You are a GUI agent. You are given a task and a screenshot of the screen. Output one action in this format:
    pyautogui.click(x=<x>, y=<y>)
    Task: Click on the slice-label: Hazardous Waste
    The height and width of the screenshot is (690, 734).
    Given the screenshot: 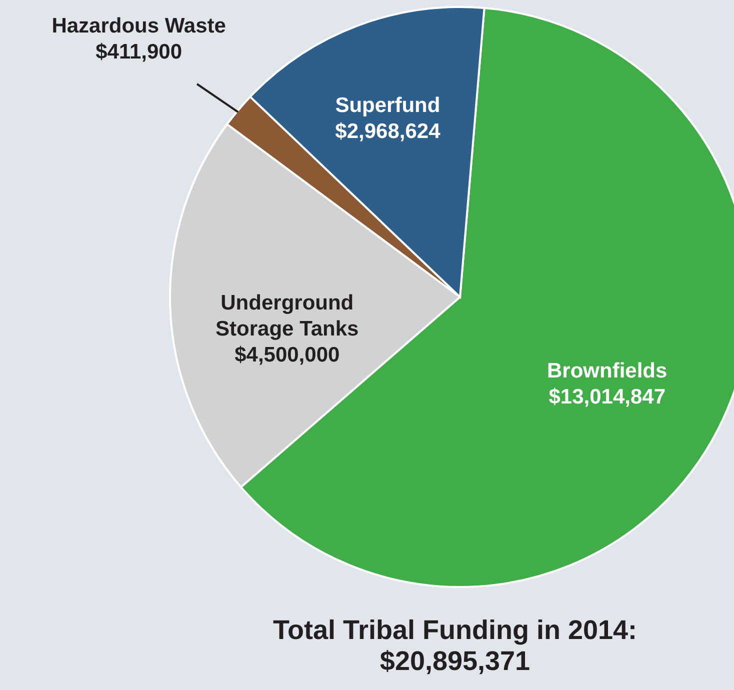 What is the action you would take?
    pyautogui.click(x=139, y=26)
    